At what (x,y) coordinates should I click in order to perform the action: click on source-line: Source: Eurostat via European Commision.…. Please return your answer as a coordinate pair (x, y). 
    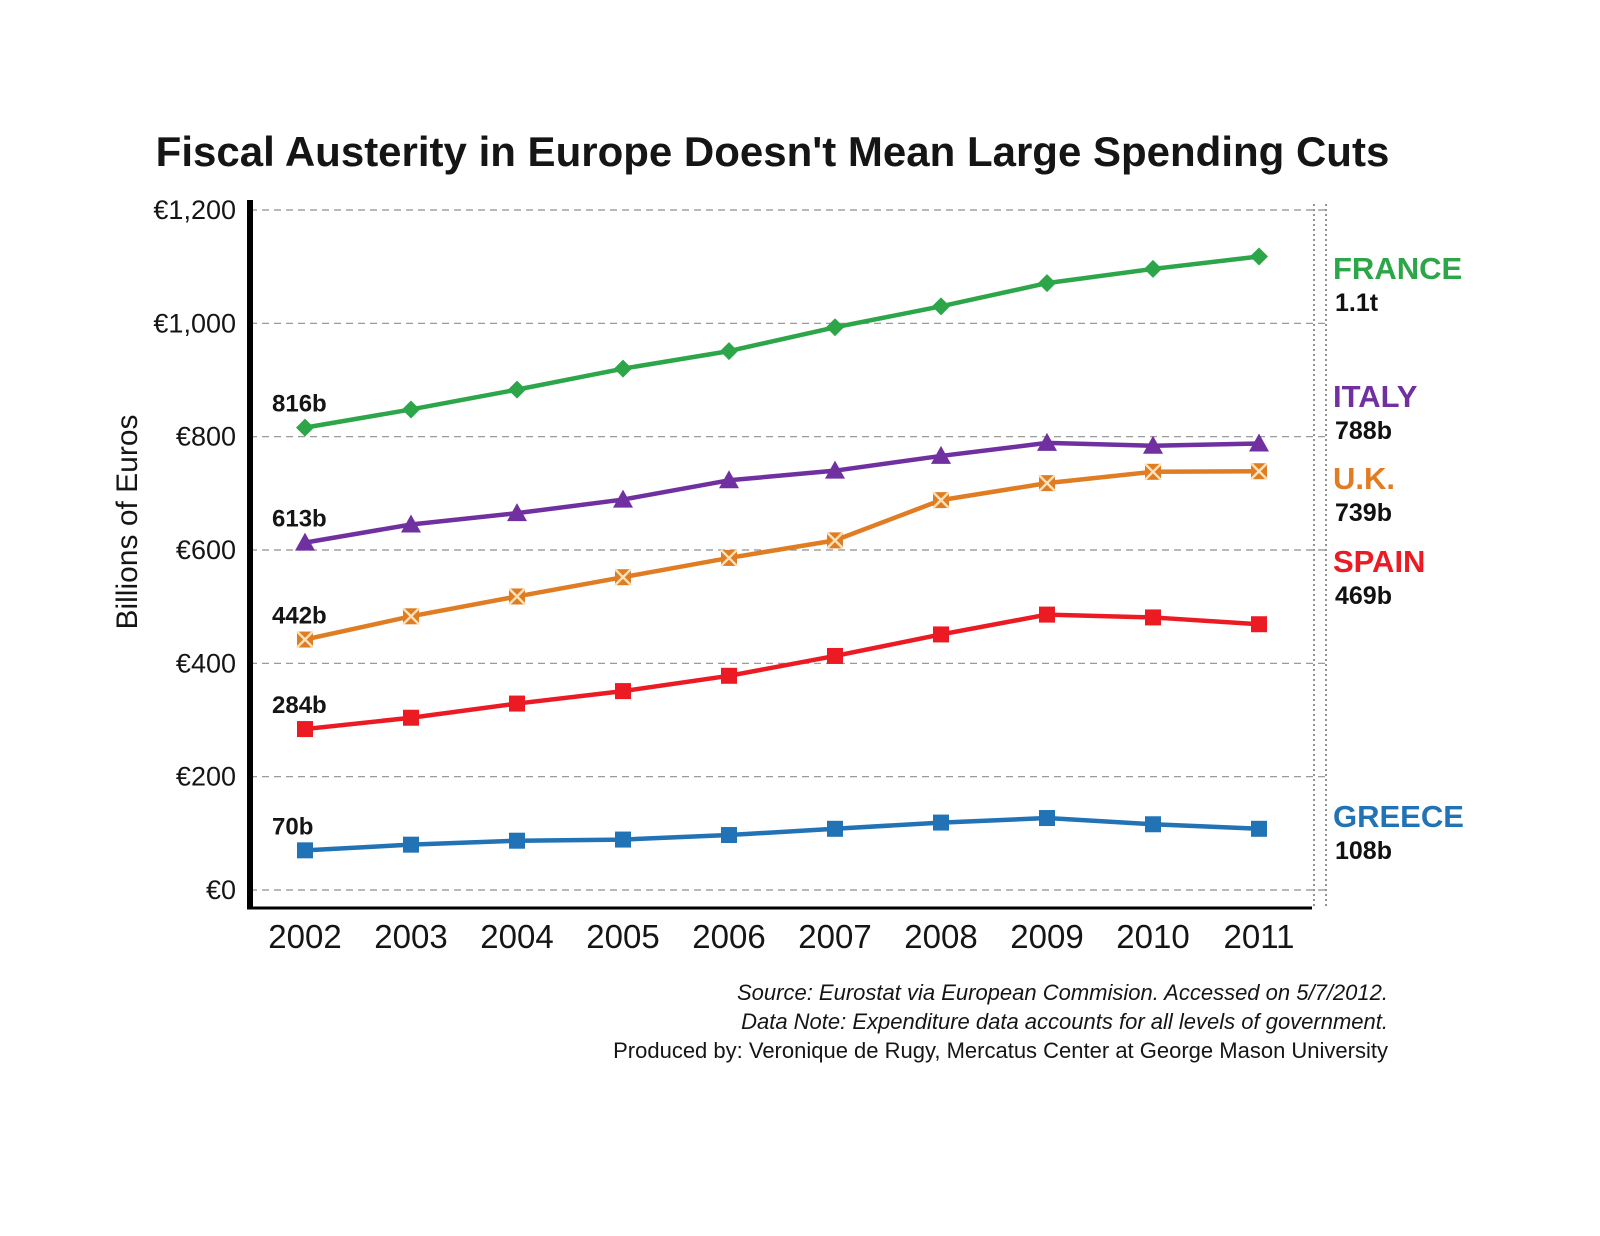
    Looking at the image, I should click on (1062, 992).